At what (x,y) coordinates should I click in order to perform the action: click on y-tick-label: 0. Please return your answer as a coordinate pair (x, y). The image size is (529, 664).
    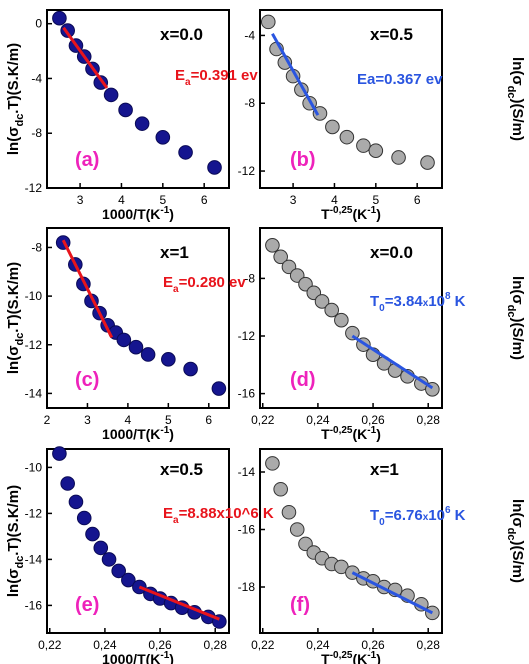
    Looking at the image, I should click on (38, 24).